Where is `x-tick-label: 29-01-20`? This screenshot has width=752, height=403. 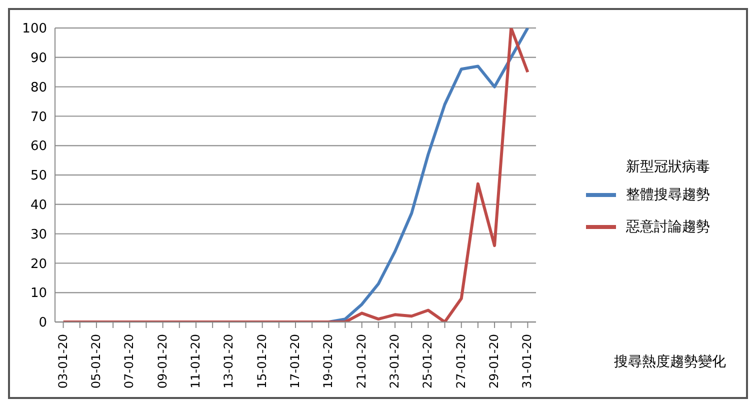 x-tick-label: 29-01-20 is located at coordinates (494, 361).